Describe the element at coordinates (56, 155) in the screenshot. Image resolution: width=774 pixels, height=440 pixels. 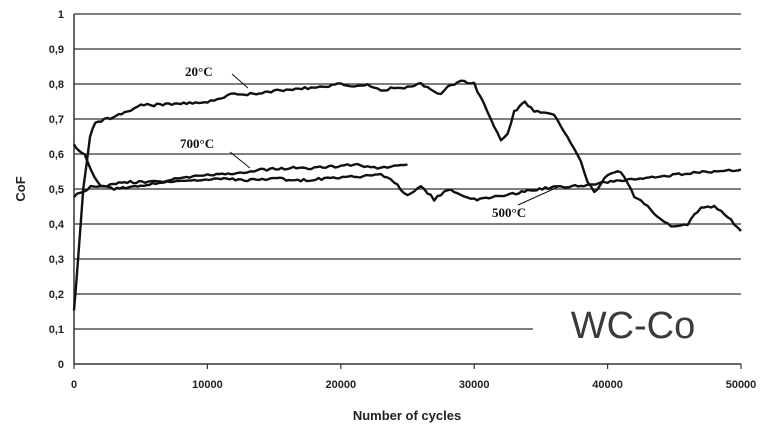
I see `y-tick-label: 0,6` at that location.